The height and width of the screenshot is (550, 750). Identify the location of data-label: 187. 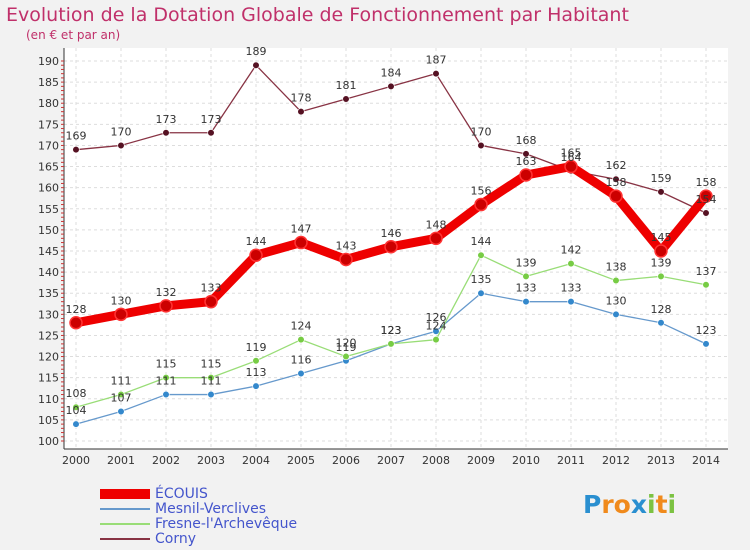
(436, 60).